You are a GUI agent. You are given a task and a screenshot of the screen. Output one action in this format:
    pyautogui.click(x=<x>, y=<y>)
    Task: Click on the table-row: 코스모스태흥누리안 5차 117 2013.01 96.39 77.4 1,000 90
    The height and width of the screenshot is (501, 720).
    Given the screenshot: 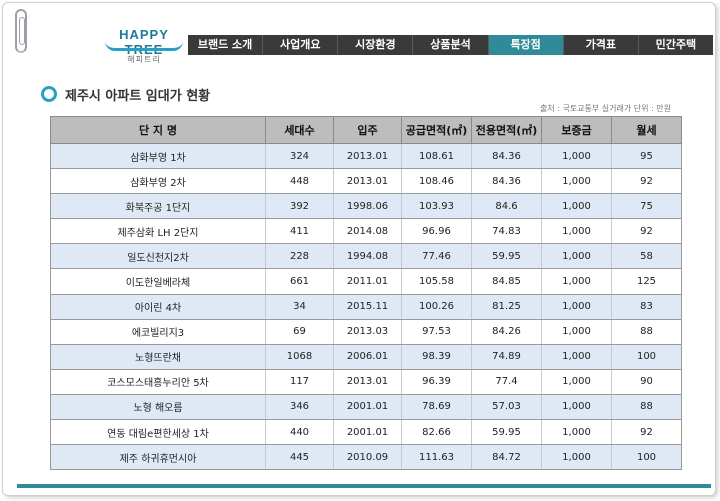 What is the action you would take?
    pyautogui.click(x=366, y=381)
    